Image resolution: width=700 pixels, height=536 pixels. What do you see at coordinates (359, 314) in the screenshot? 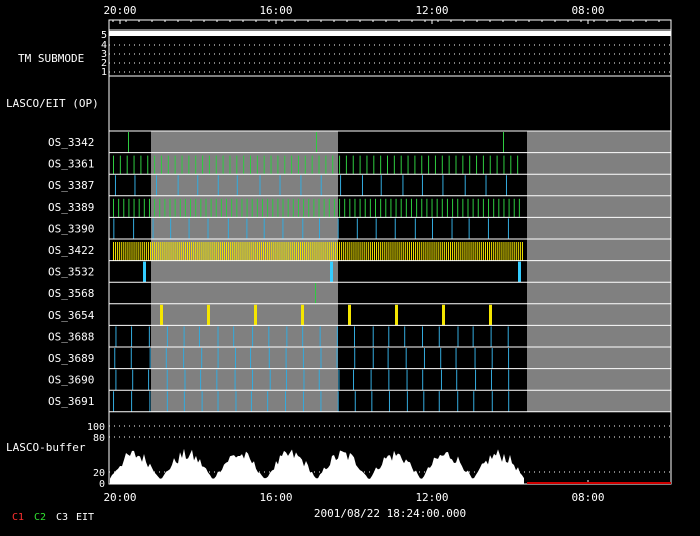
I see `row-os_3654: OS_3654` at bounding box center [359, 314].